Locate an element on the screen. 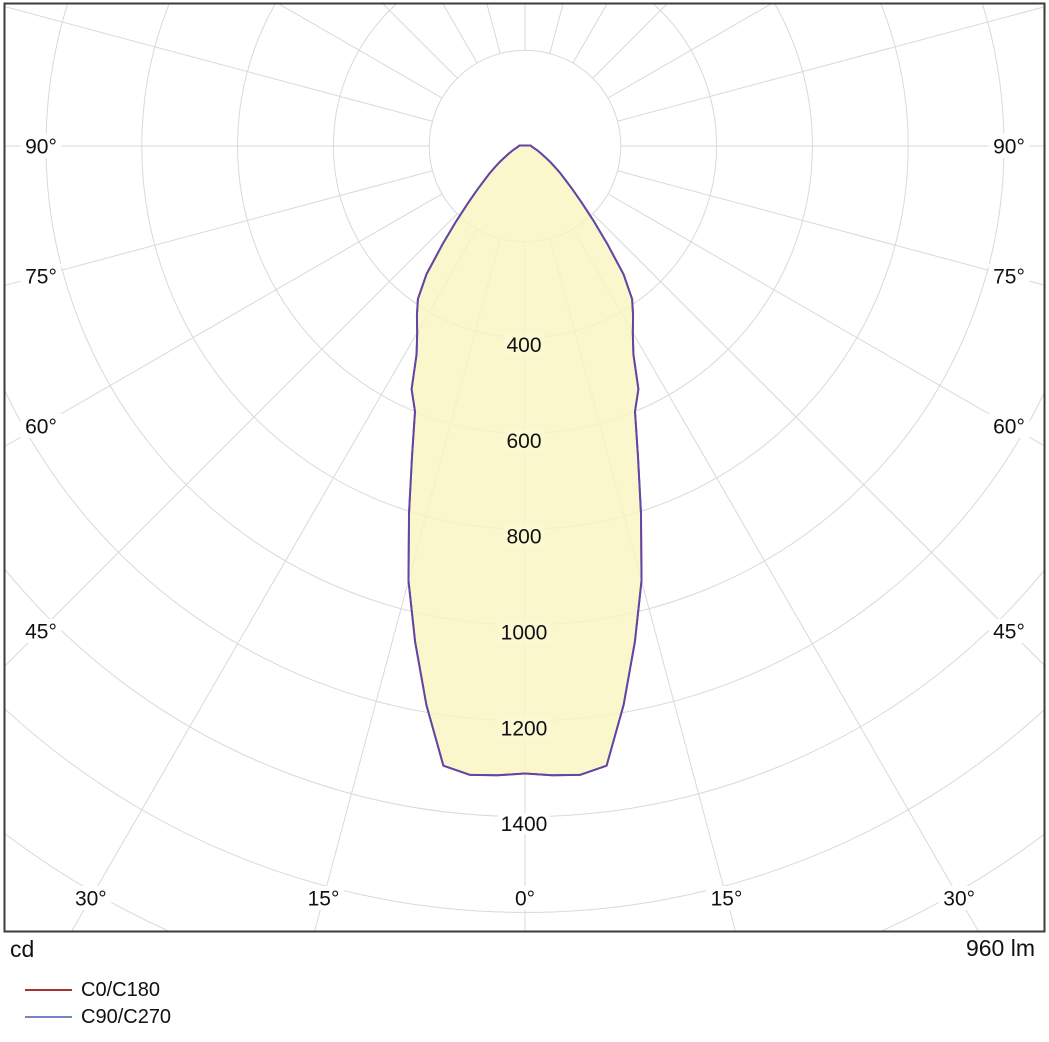 This screenshot has height=1042, width=1049. radial-label: 1200 is located at coordinates (524, 728).